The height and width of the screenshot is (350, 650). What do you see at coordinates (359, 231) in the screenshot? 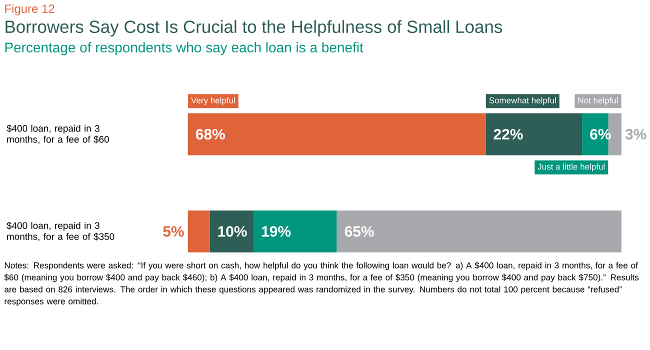
I see `data-label: 65%` at bounding box center [359, 231].